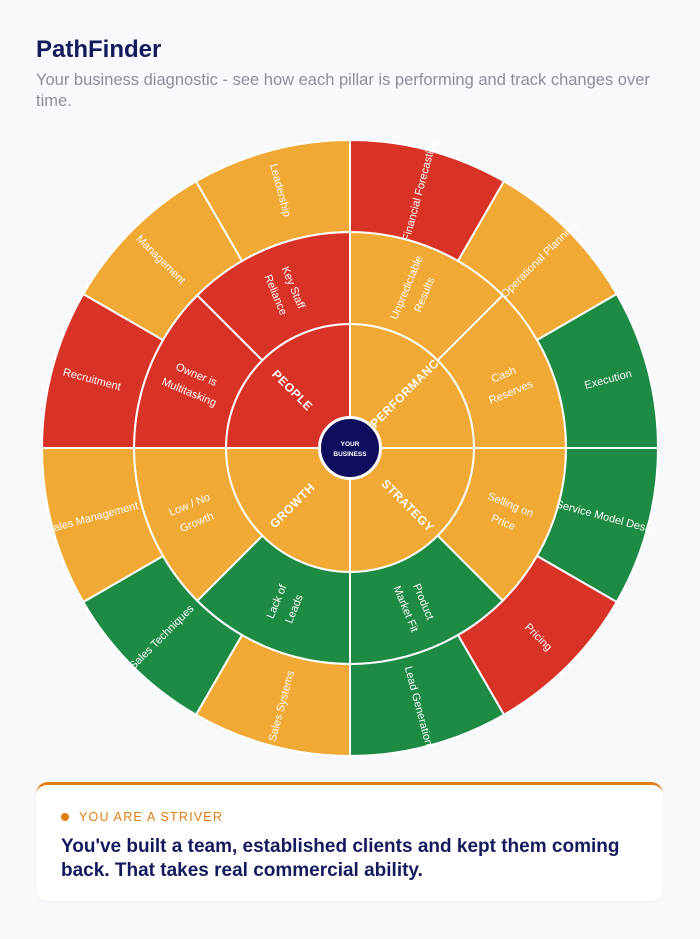 The image size is (700, 939). What do you see at coordinates (99, 49) in the screenshot?
I see `app-title: PathFinder` at bounding box center [99, 49].